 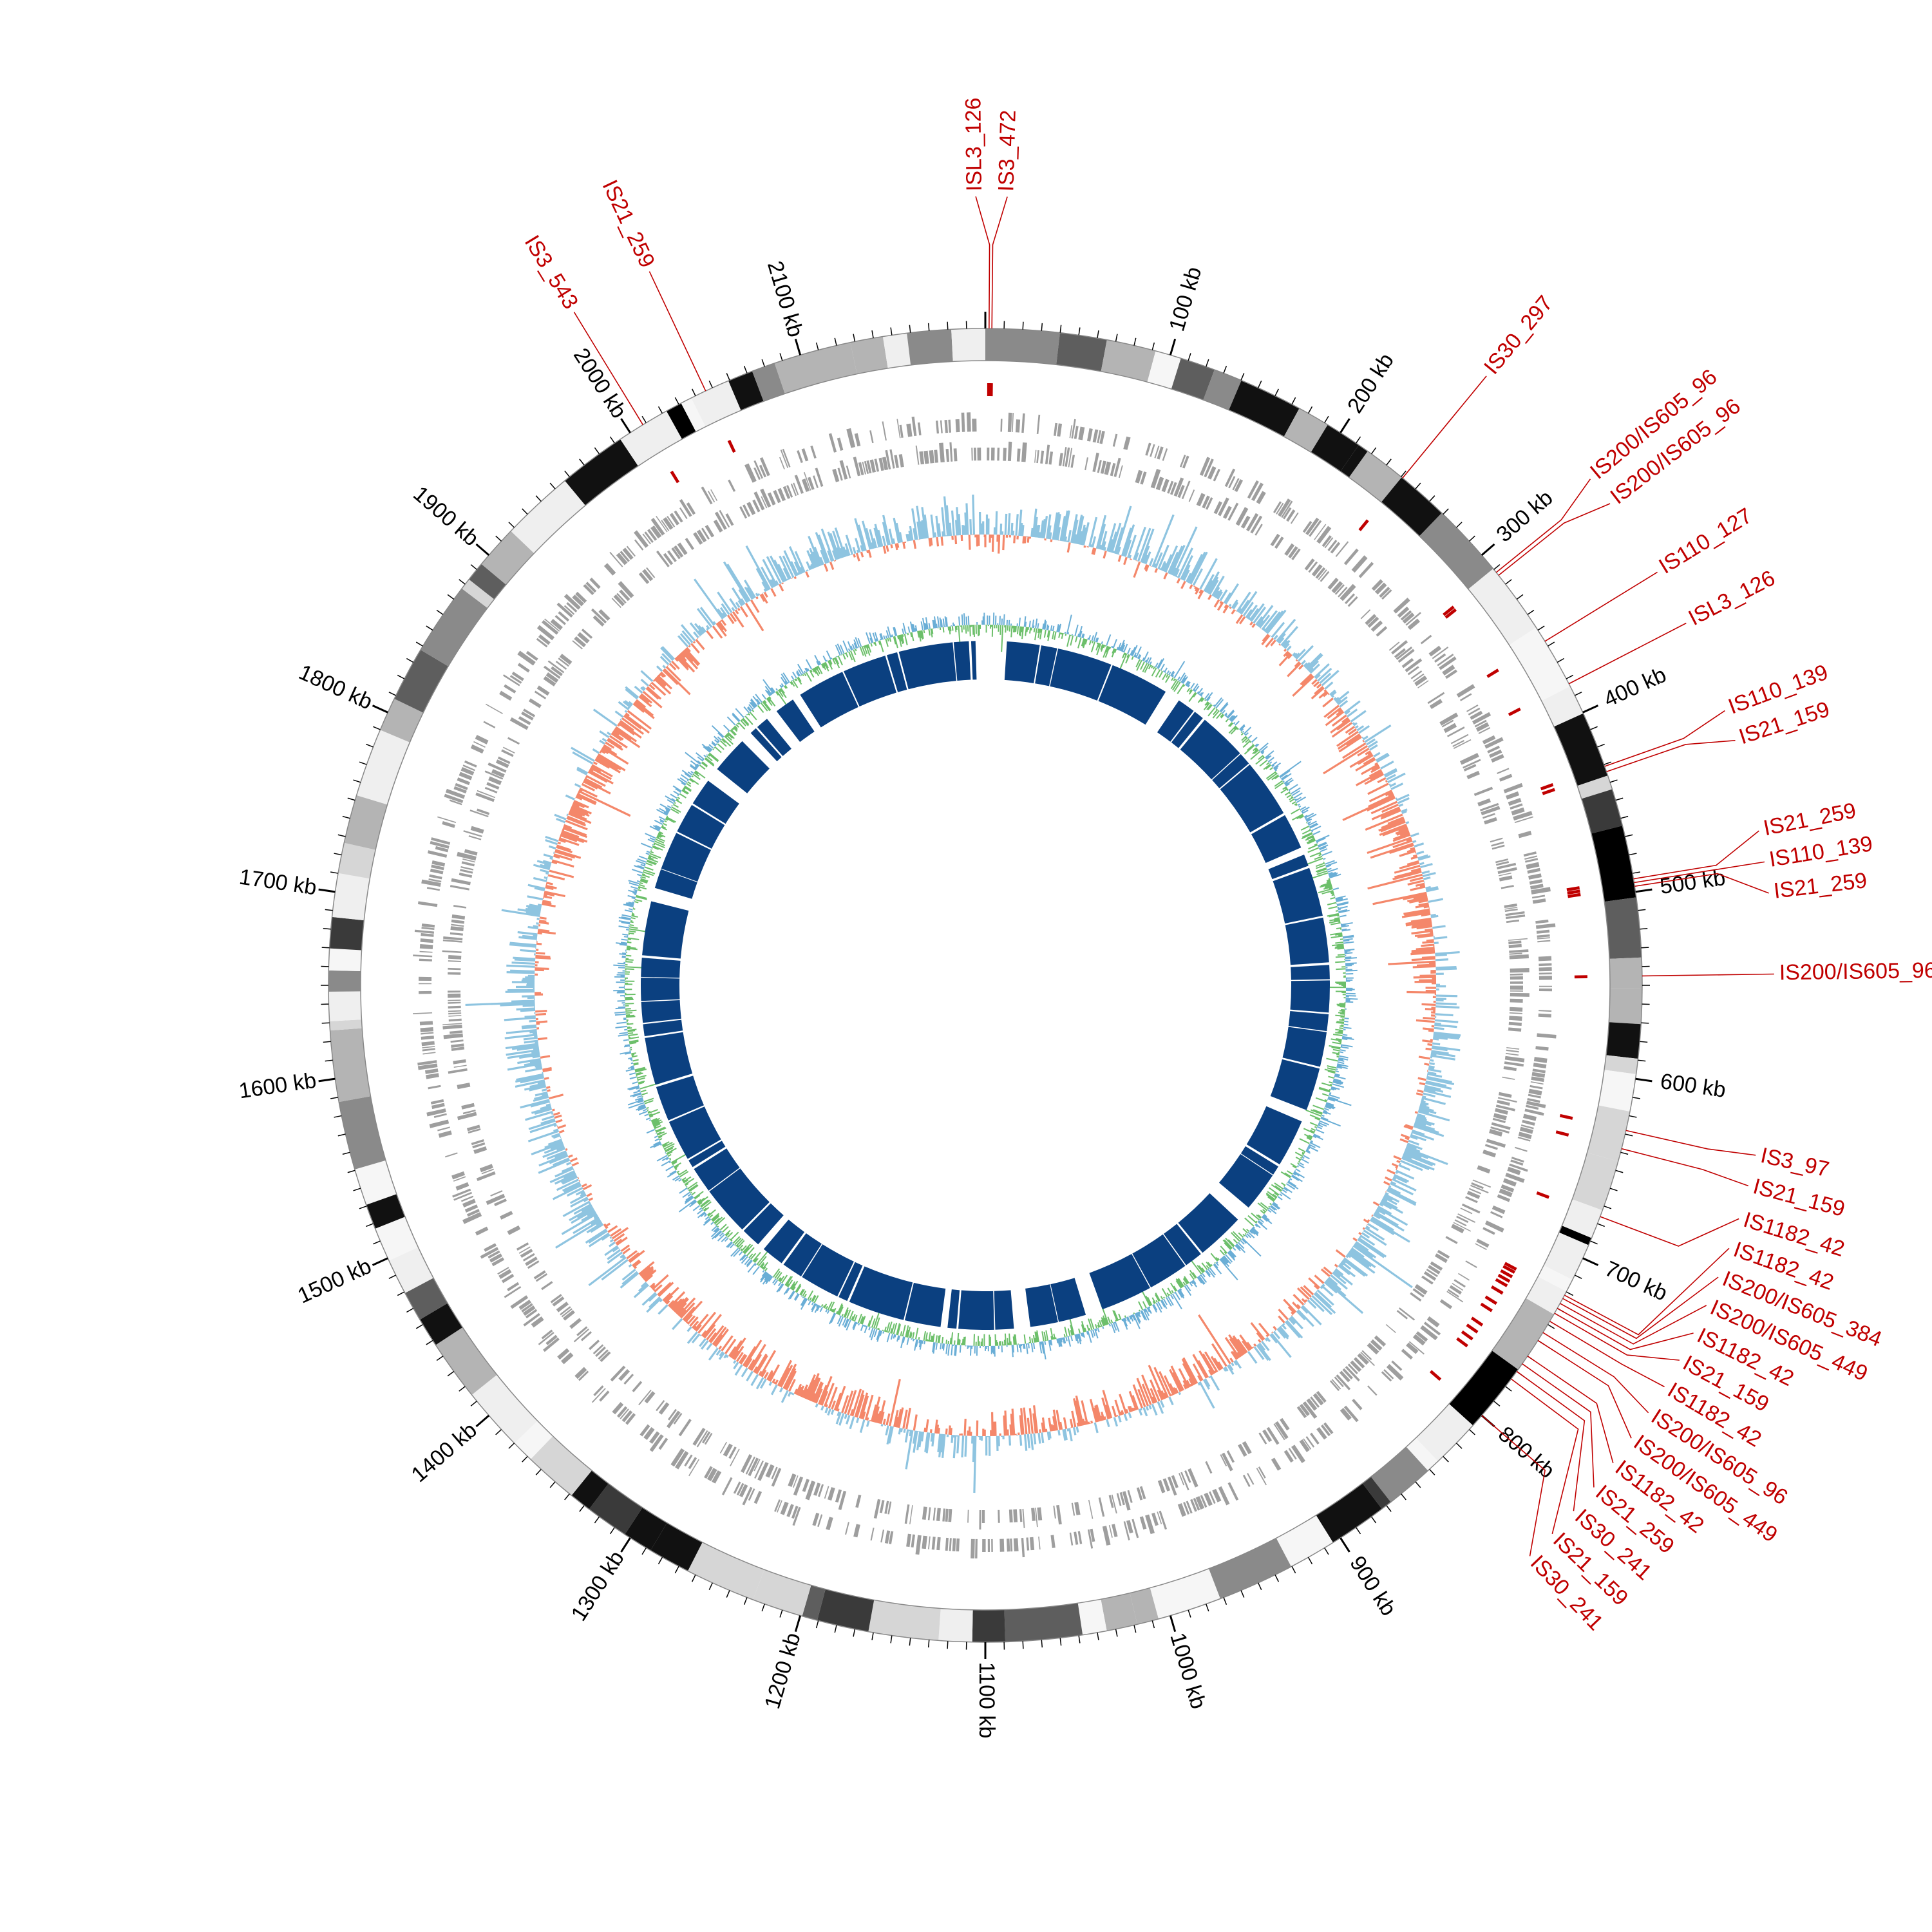 What do you see at coordinates (1371, 383) in the screenshot?
I see `tick-label: 200 kb` at bounding box center [1371, 383].